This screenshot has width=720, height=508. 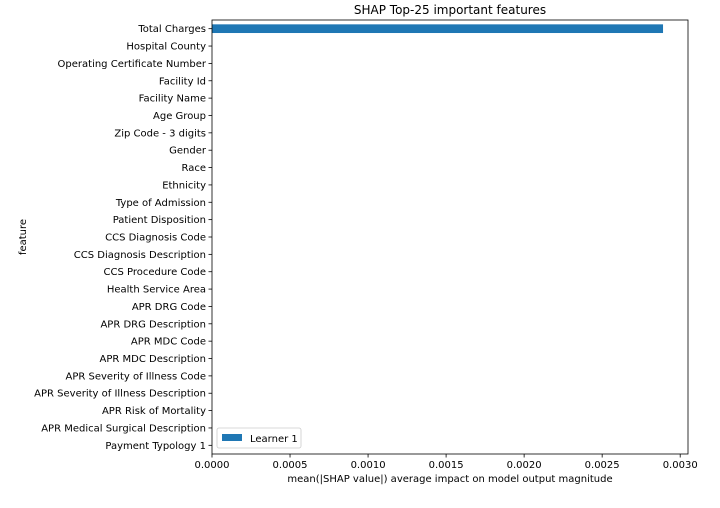 I want to click on y-axis-label: feature, so click(x=23, y=237).